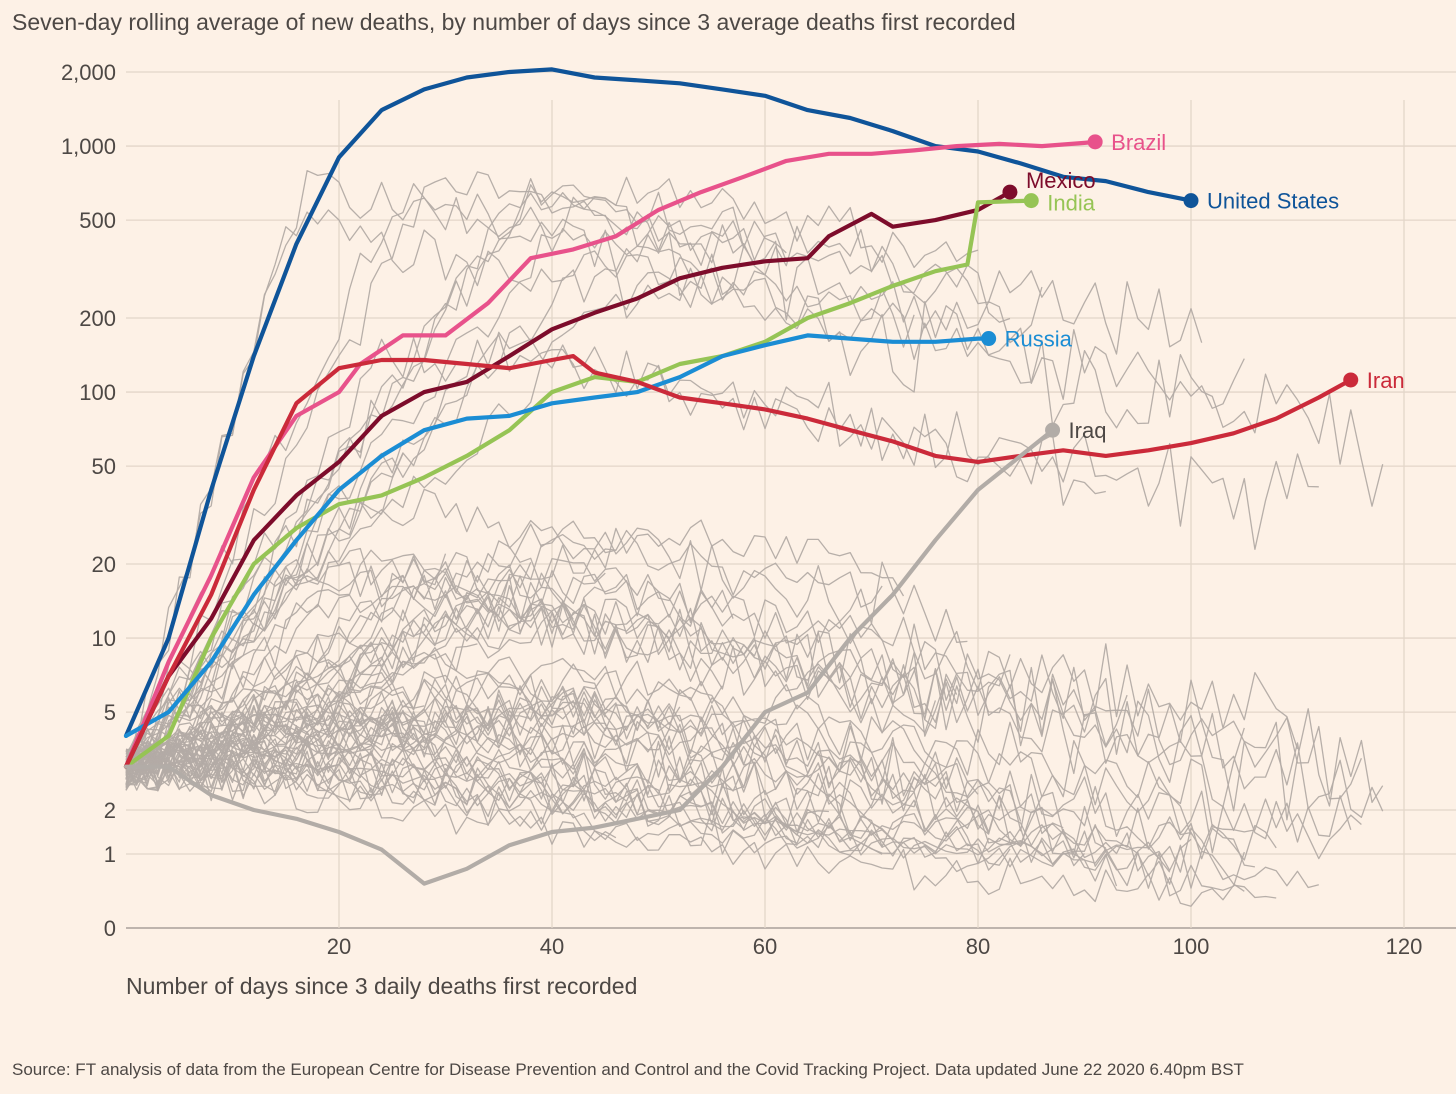  I want to click on y-tick-label: 1,000, so click(88, 146).